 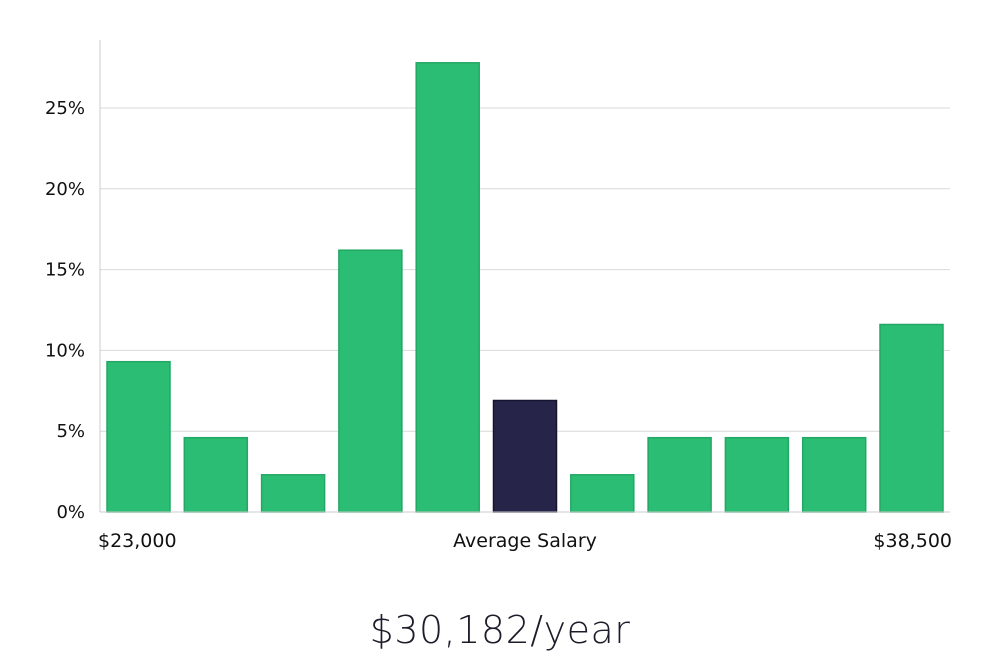 What do you see at coordinates (912, 541) in the screenshot?
I see `x-end-label: $38,500` at bounding box center [912, 541].